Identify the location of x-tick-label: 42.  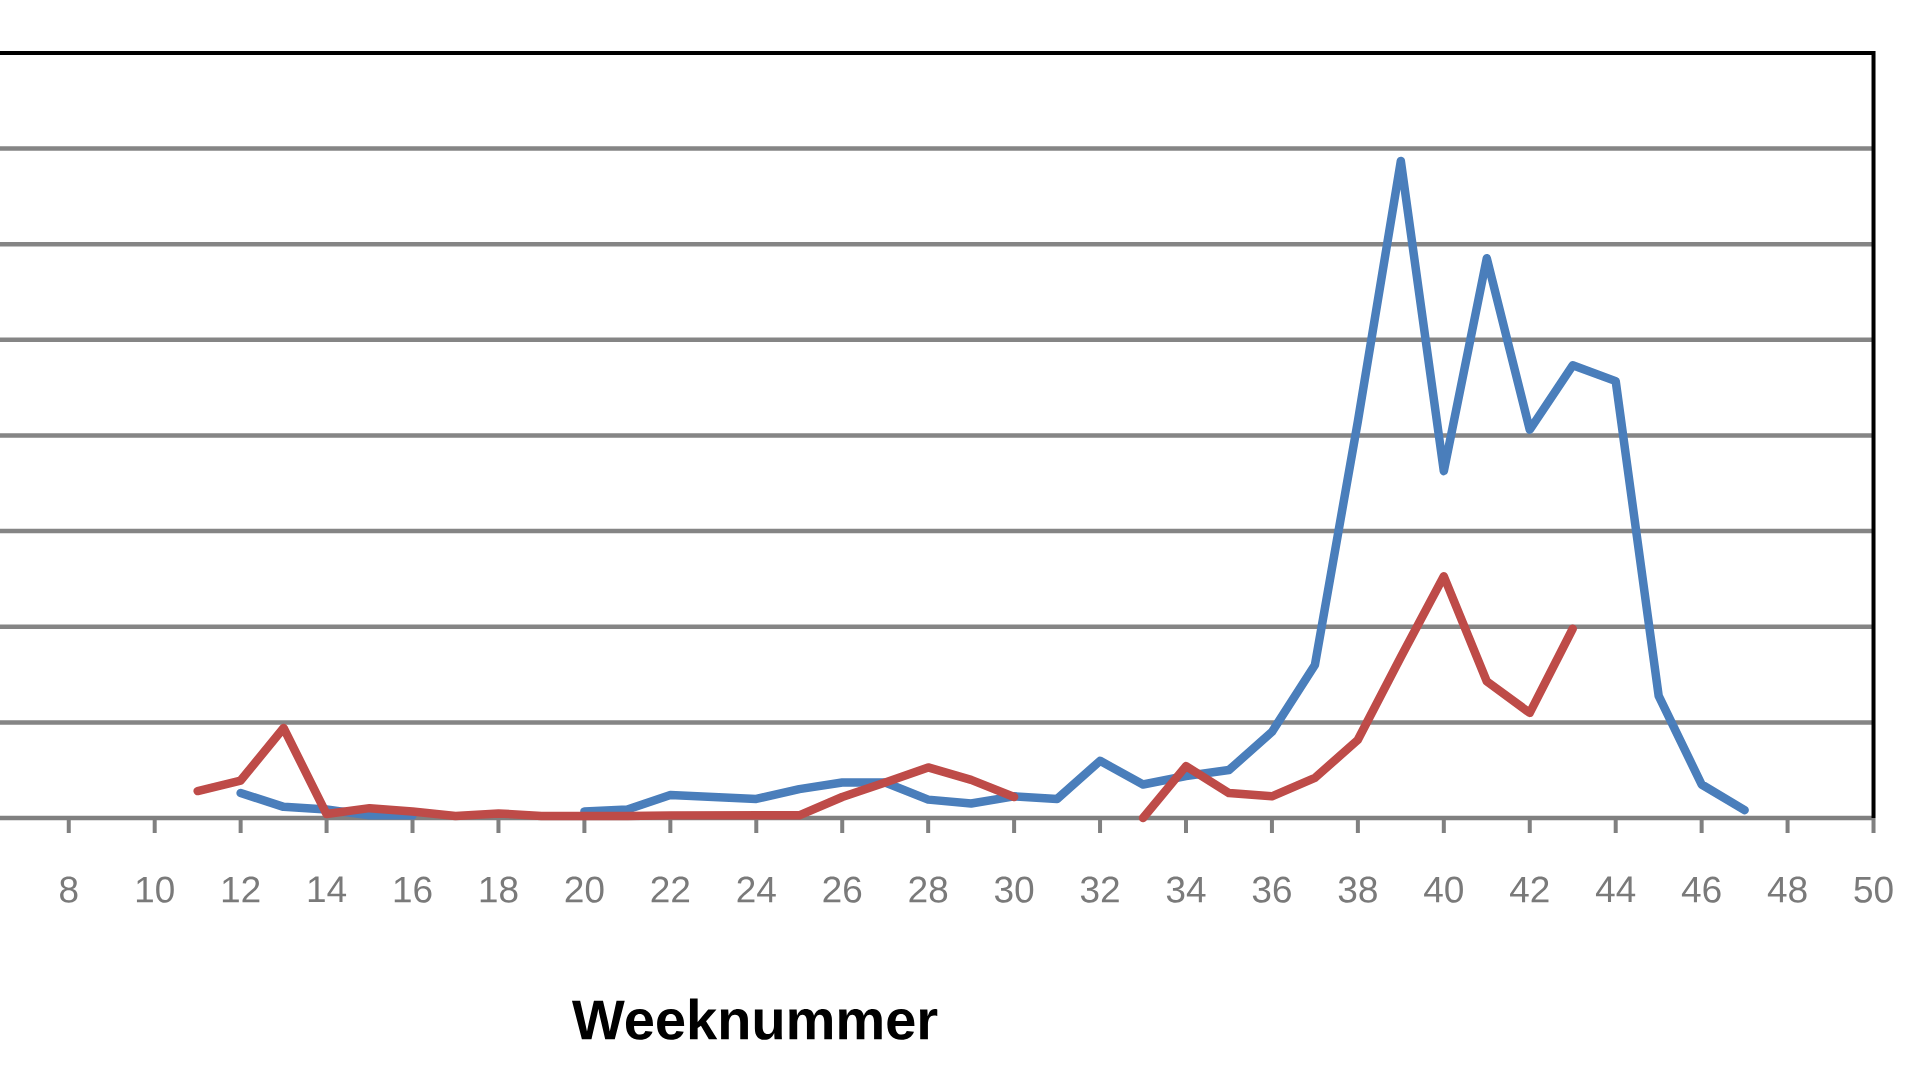
(1529, 889).